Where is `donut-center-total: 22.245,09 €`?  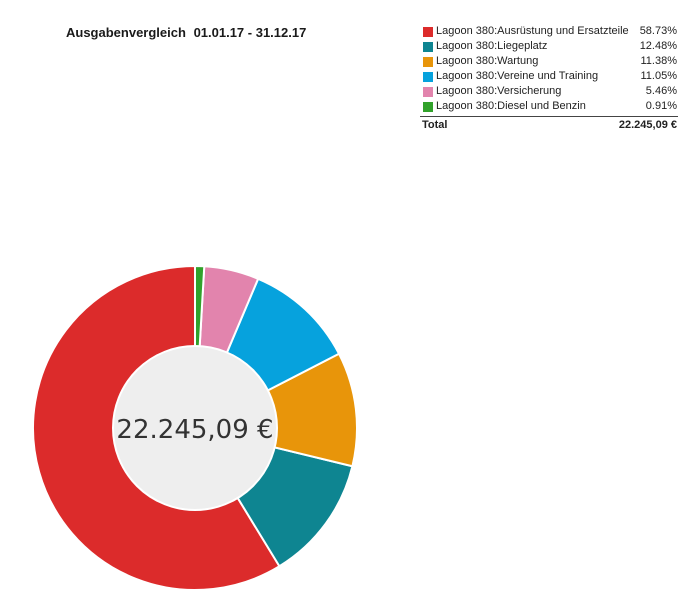
donut-center-total: 22.245,09 € is located at coordinates (194, 430).